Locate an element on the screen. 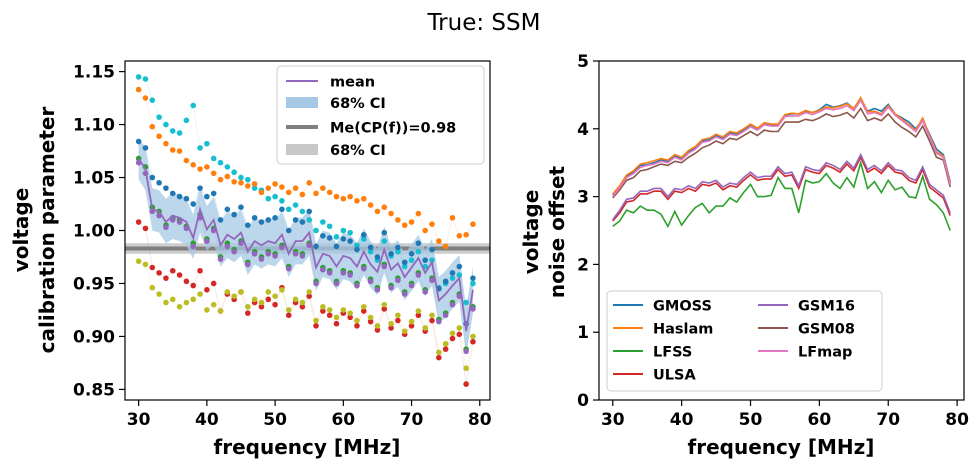 The image size is (978, 469). figure-title: True: SSM is located at coordinates (484, 23).